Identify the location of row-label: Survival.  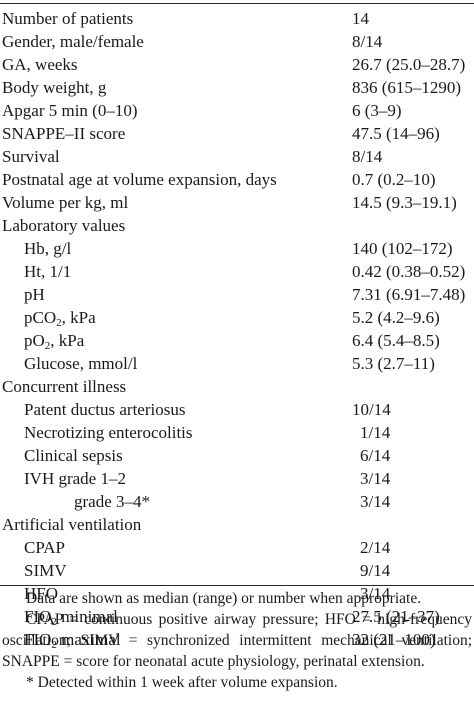
(31, 156).